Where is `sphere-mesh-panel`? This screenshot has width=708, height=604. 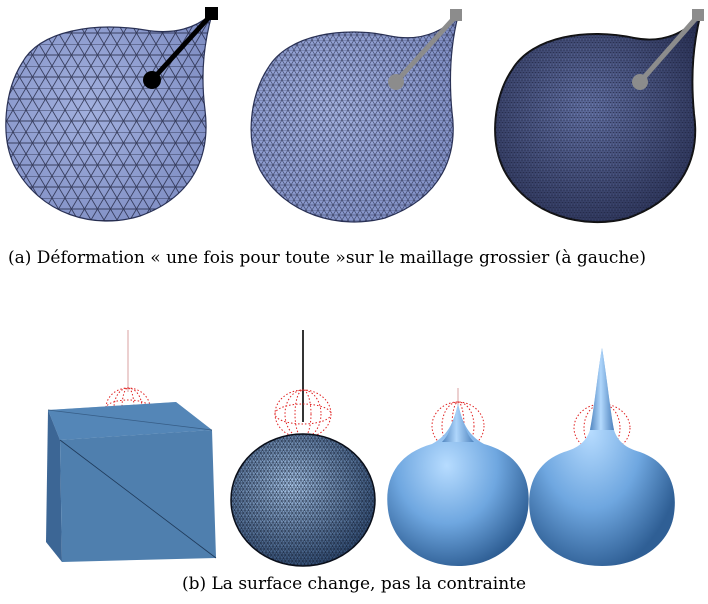 sphere-mesh-panel is located at coordinates (303, 448).